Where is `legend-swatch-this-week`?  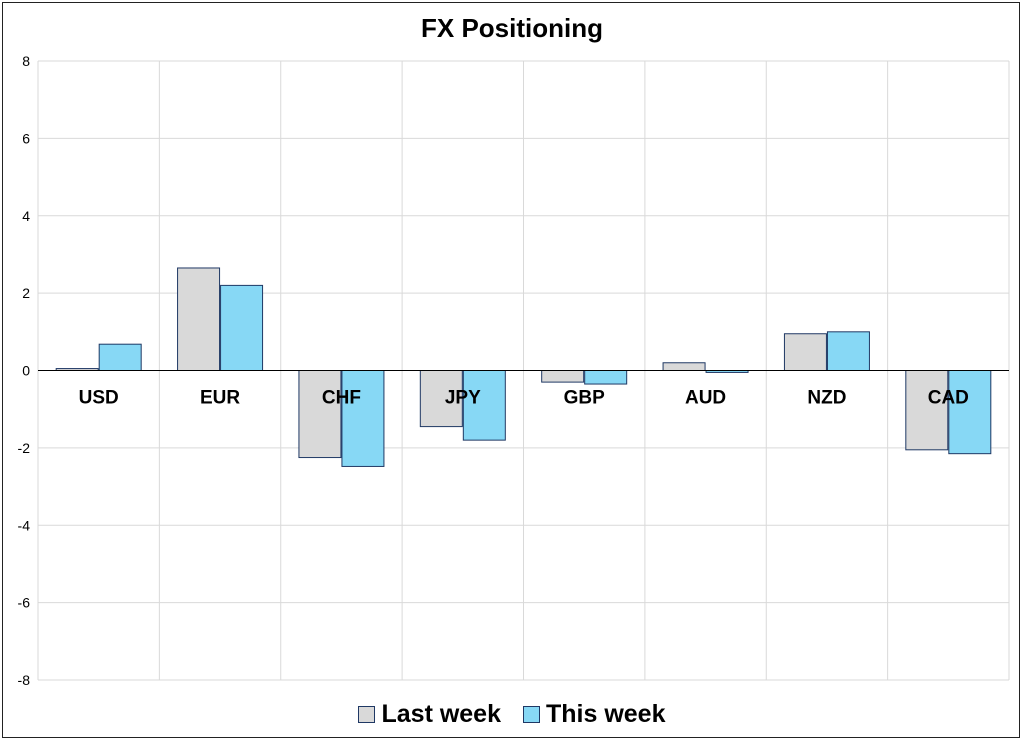
legend-swatch-this-week is located at coordinates (531, 714).